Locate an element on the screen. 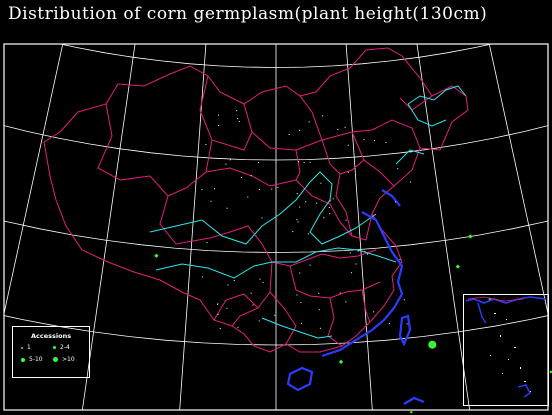  inset-map is located at coordinates (506, 347).